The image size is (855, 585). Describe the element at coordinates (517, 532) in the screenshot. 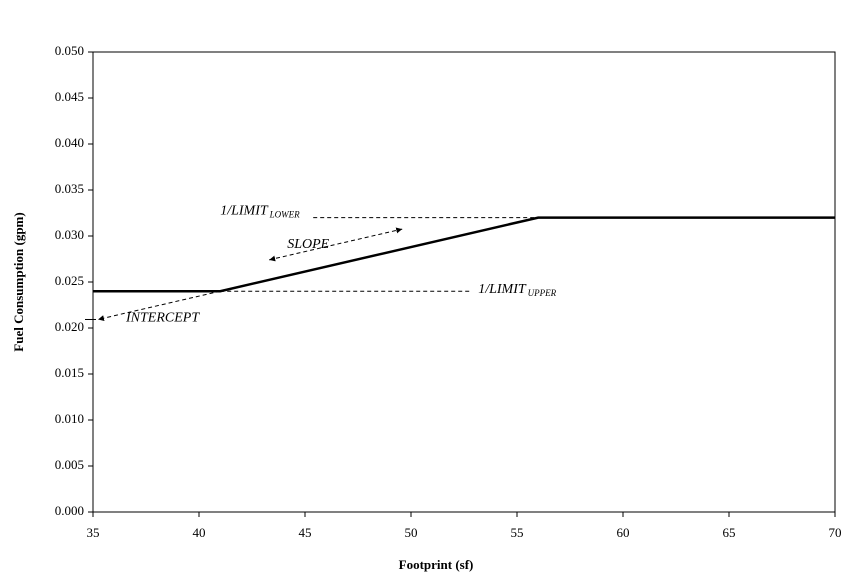

I see `x-tick-label: 55` at that location.